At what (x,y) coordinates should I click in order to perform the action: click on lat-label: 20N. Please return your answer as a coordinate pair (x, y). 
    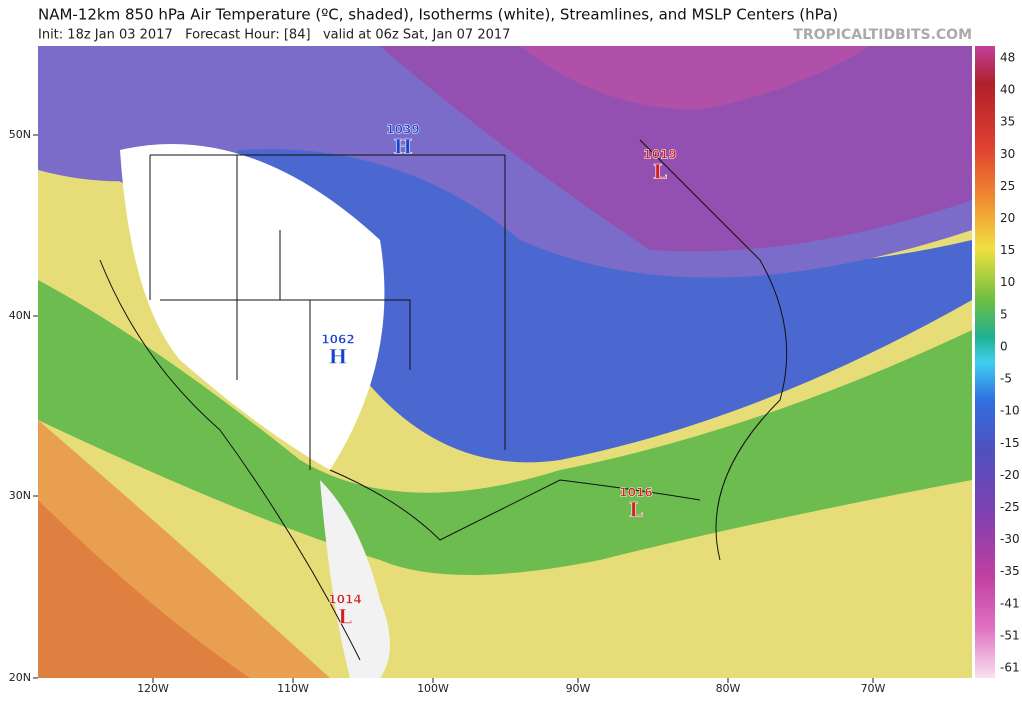
    Looking at the image, I should click on (20, 677).